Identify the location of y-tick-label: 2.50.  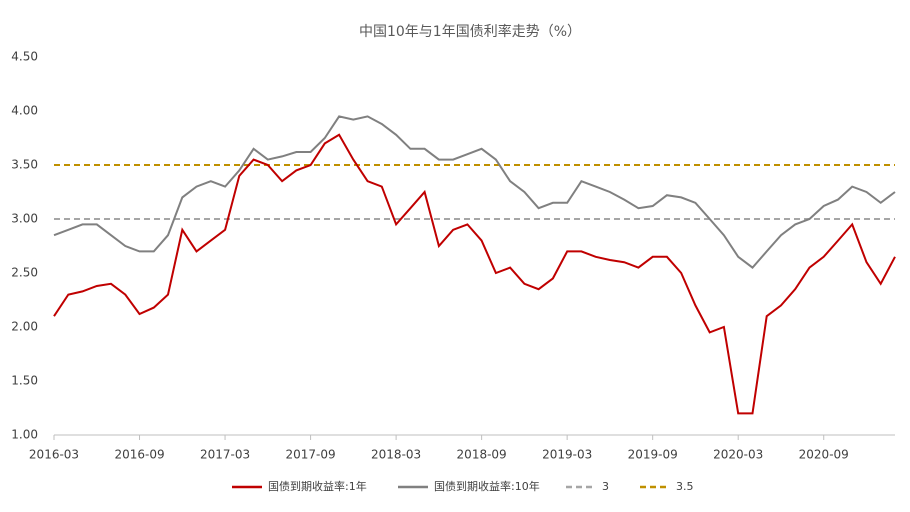
(24, 273).